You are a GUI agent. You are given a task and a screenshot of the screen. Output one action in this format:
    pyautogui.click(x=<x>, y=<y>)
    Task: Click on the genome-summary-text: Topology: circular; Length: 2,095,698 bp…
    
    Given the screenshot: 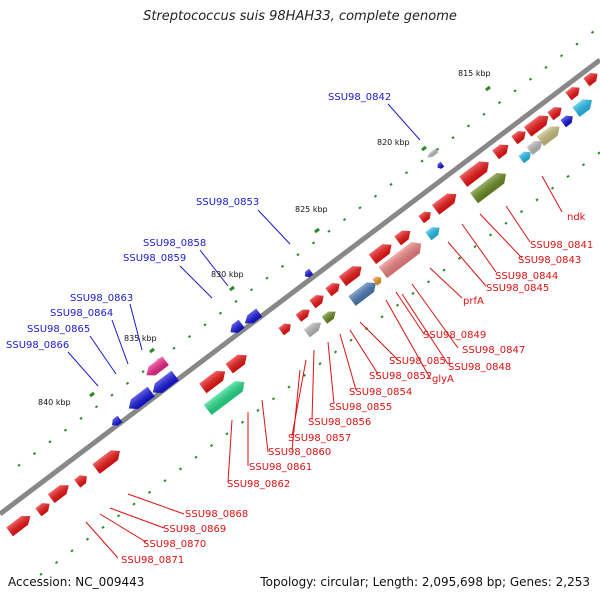 What is the action you would take?
    pyautogui.click(x=425, y=582)
    